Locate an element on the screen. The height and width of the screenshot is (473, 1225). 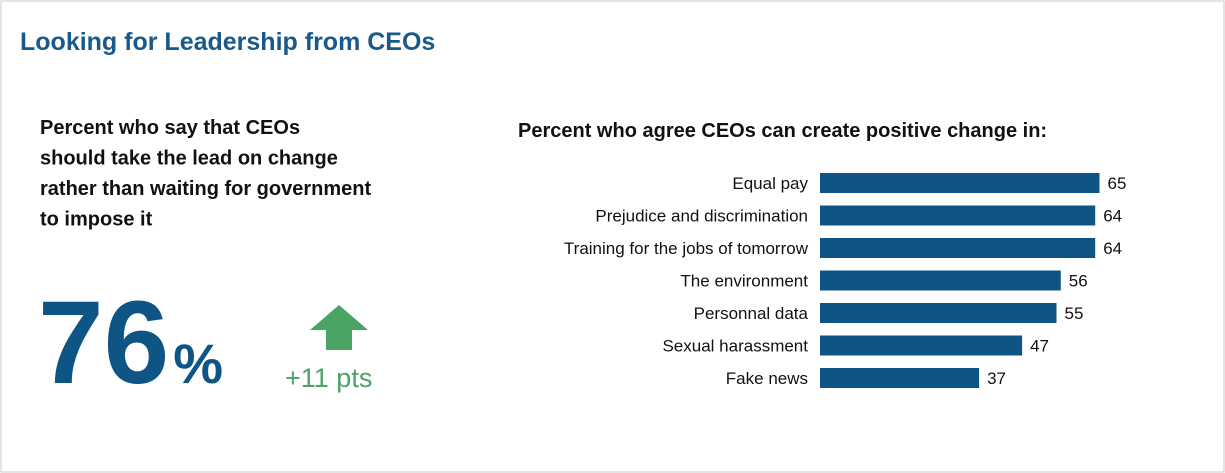
category-label: Prejudice and discrimination is located at coordinates (701, 216).